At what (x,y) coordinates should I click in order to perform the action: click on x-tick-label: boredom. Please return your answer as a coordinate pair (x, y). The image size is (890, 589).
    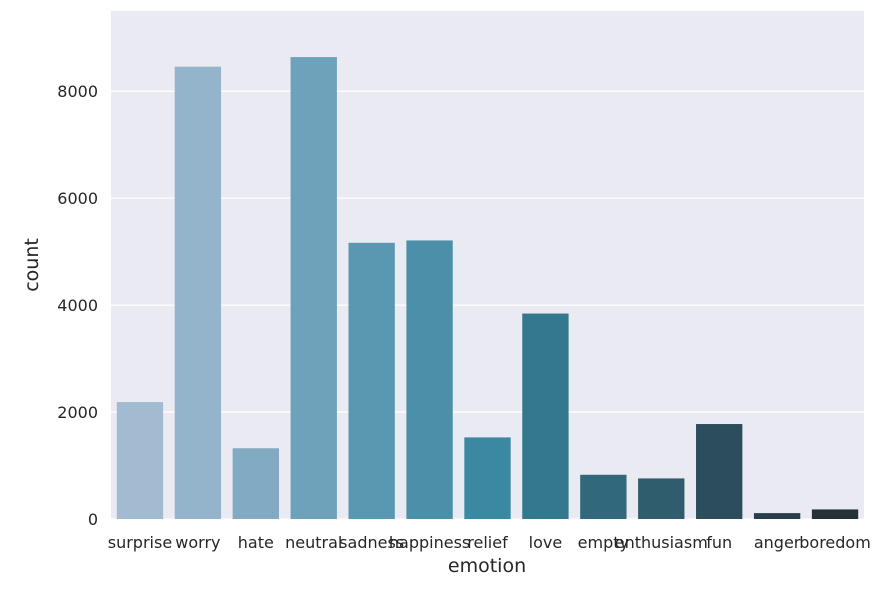
    Looking at the image, I should click on (835, 542).